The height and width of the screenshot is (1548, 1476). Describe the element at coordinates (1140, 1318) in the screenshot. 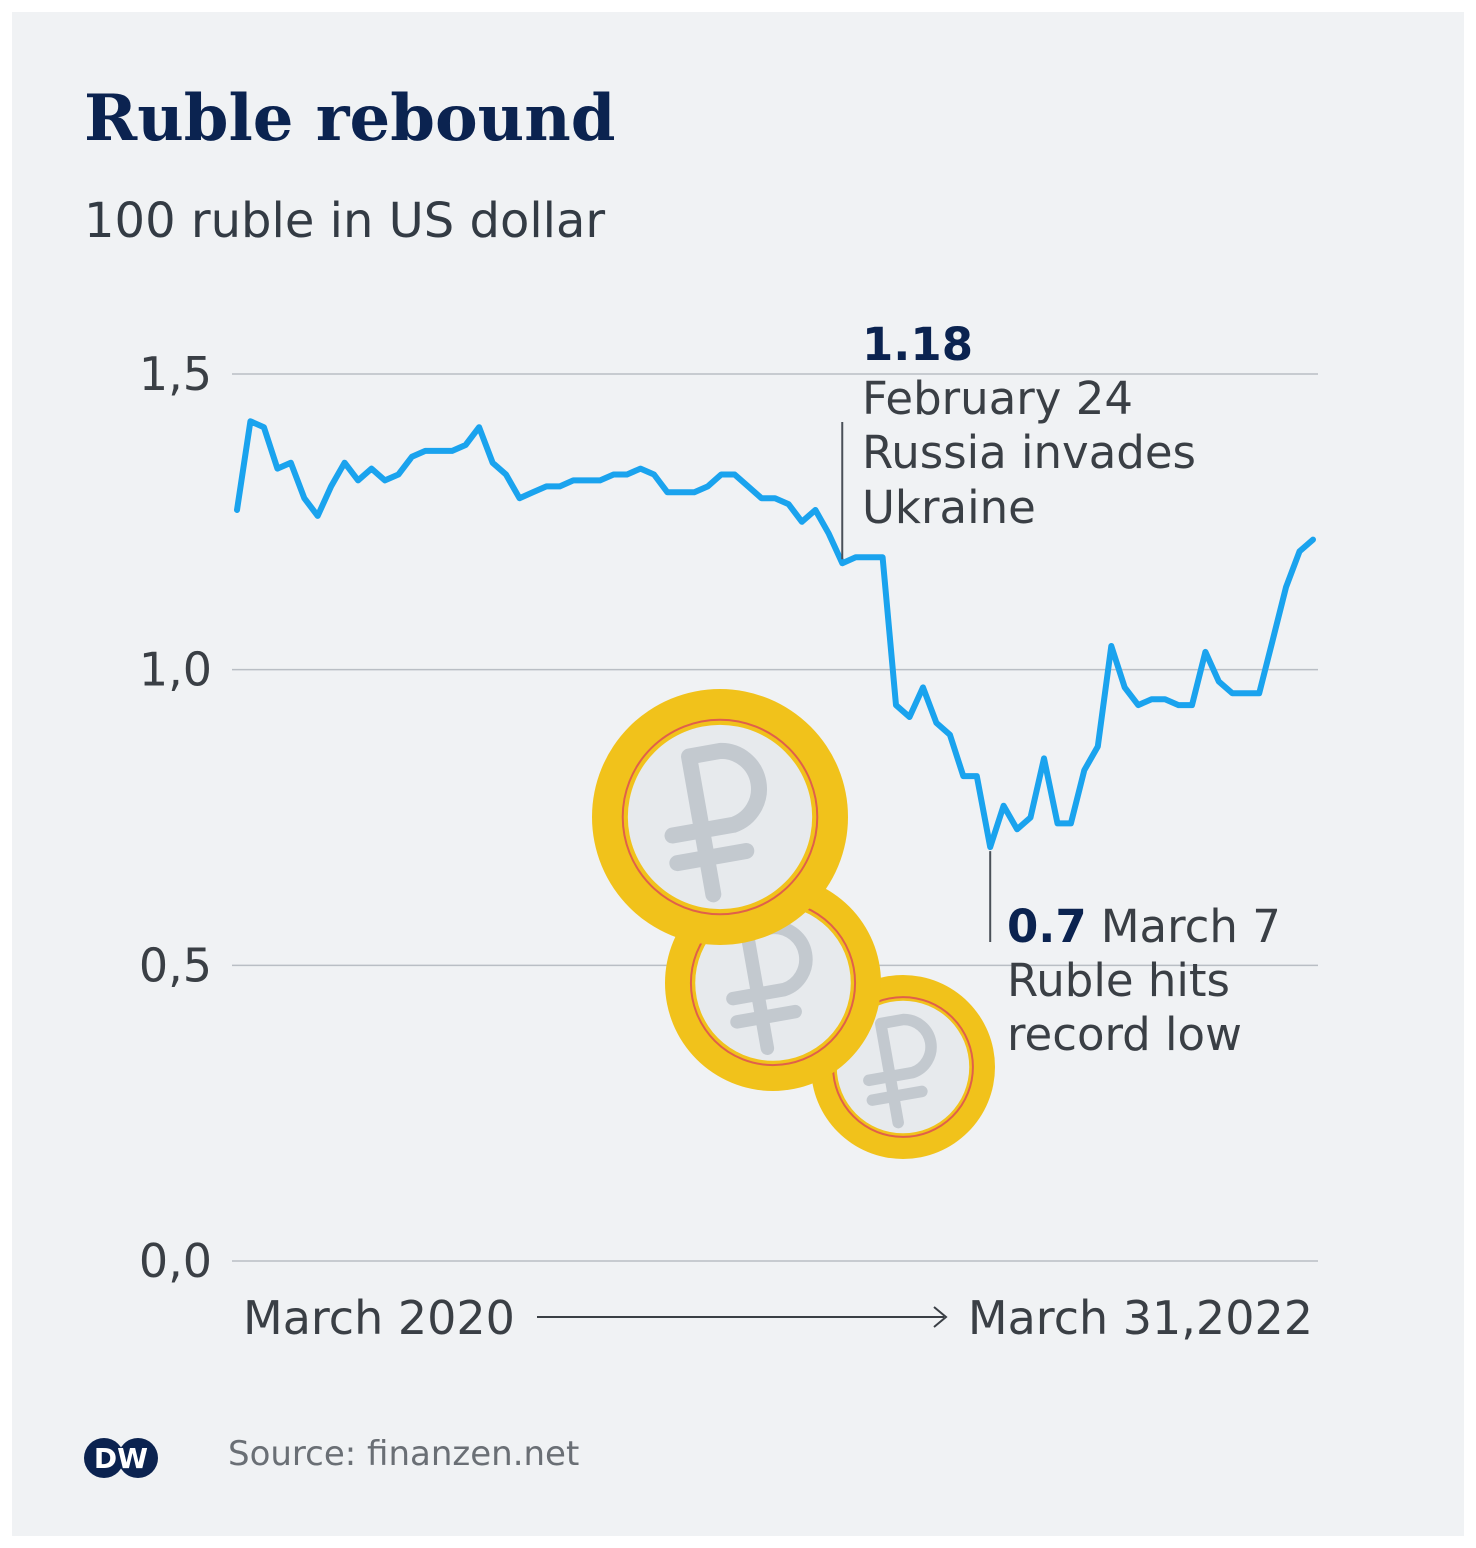

I see `x-axis-end-label: March 31,2022` at that location.